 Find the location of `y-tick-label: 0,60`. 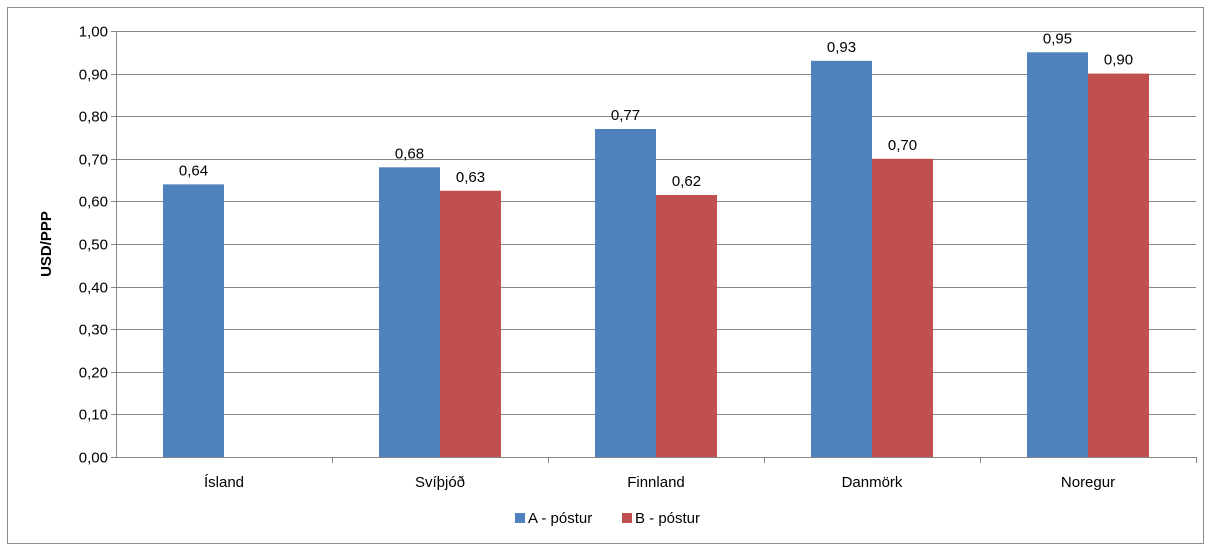

y-tick-label: 0,60 is located at coordinates (93, 202).